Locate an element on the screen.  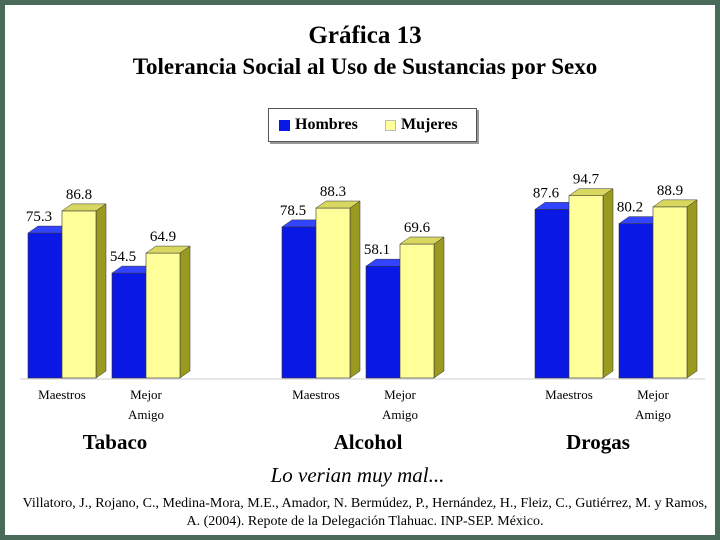
legend-swatch-mujeres is located at coordinates (390, 125).